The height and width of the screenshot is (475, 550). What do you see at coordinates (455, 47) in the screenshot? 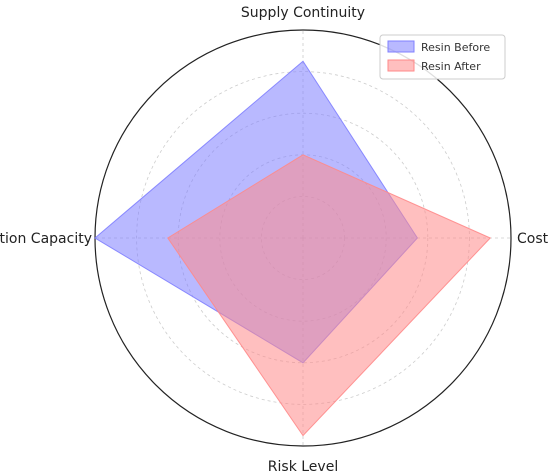
I see `legend-label: Resin Before` at bounding box center [455, 47].